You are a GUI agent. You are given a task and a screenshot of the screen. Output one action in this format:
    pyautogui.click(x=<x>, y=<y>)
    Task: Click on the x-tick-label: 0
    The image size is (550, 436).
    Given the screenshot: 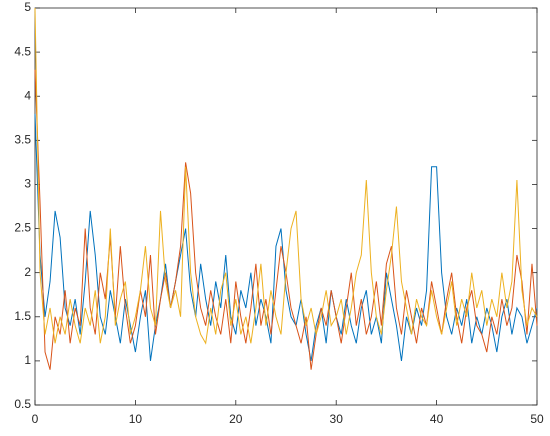 What is the action you would take?
    pyautogui.click(x=35, y=419)
    